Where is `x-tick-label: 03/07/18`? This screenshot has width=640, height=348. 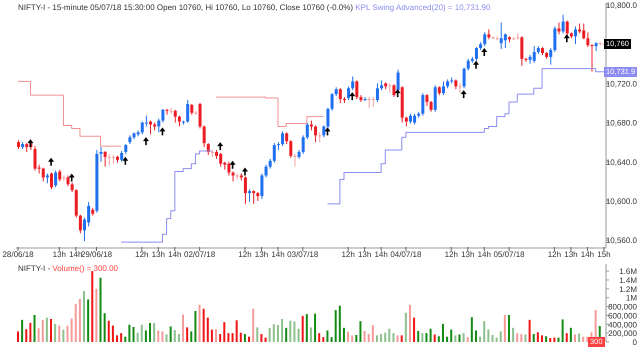
x-tick-label: 03/07/18 is located at coordinates (303, 254).